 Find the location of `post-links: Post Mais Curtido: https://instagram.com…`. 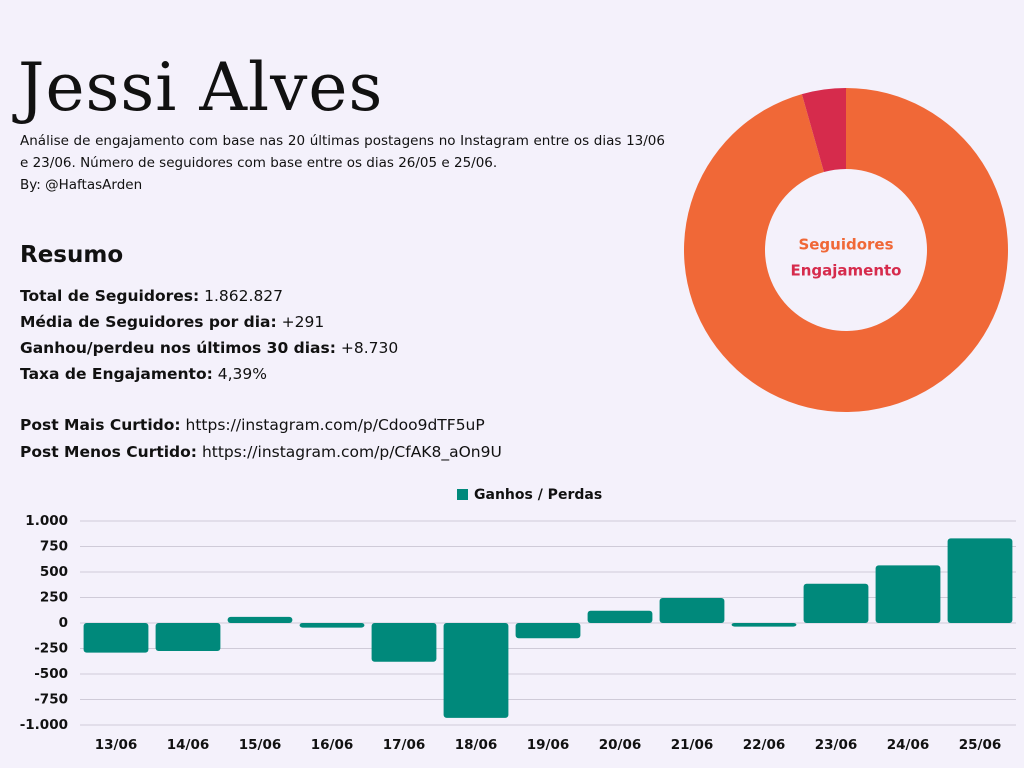

post-links: Post Mais Curtido: https://instagram.com… is located at coordinates (261, 439).